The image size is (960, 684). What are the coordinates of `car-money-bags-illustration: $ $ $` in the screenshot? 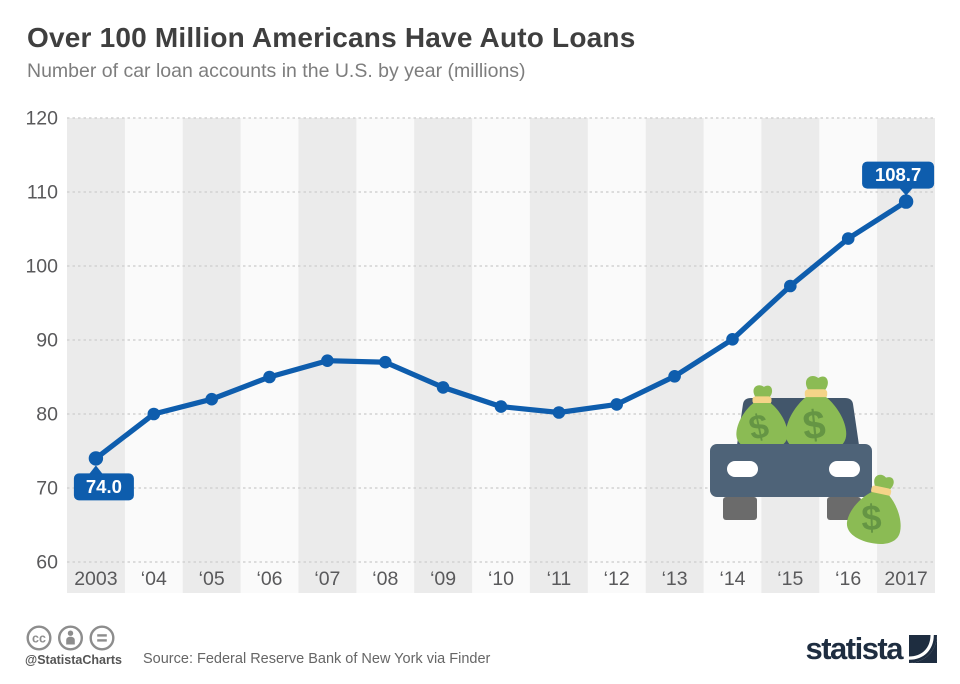 It's located at (805, 460).